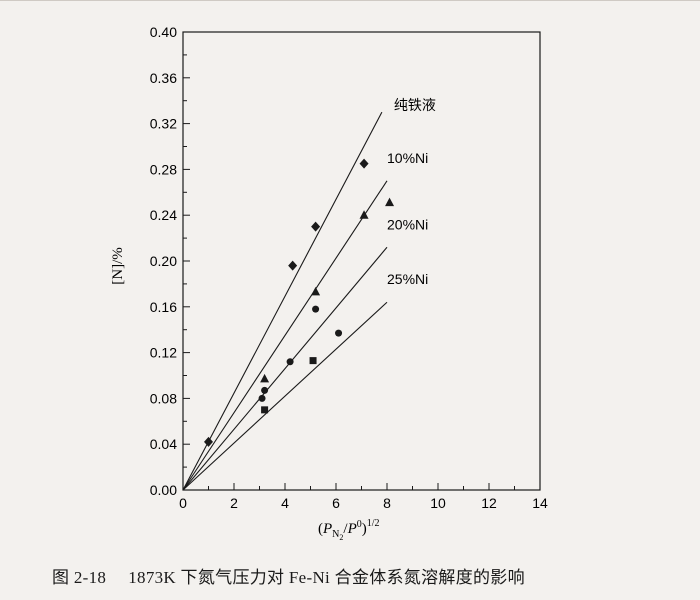 Image resolution: width=700 pixels, height=600 pixels. I want to click on x-tick-label: 8, so click(387, 503).